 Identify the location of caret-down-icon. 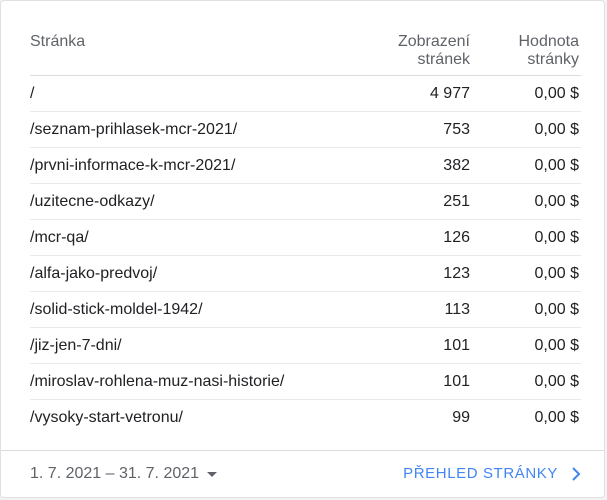
(212, 474).